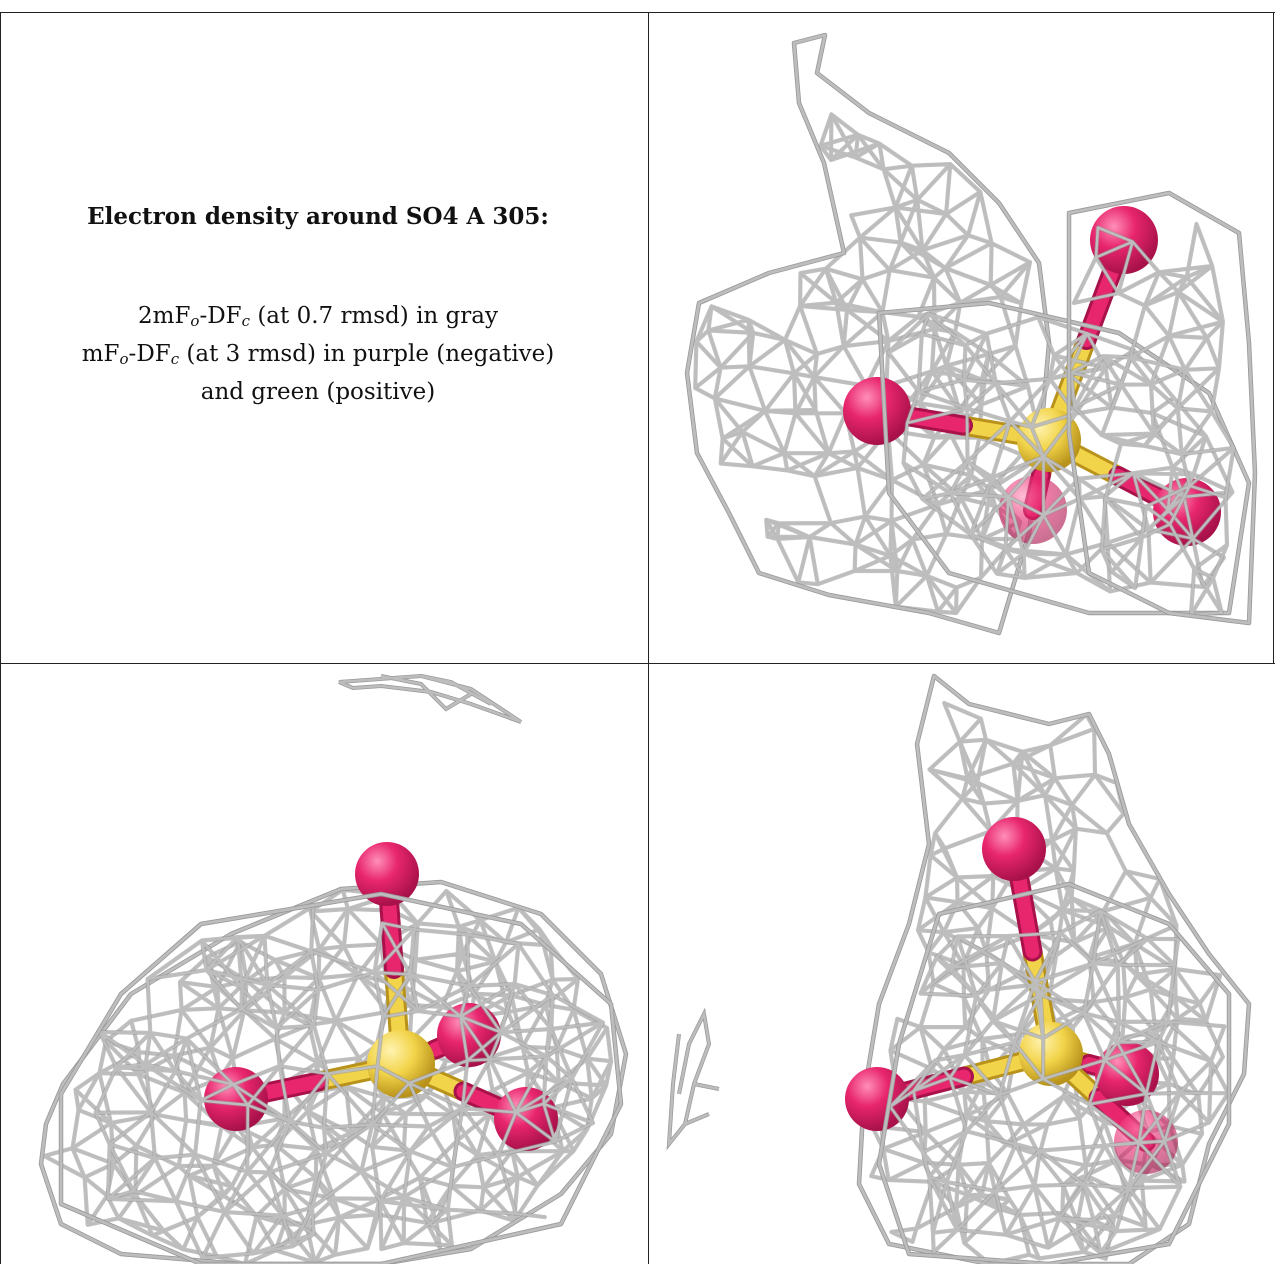  Describe the element at coordinates (149, 354) in the screenshot. I see `caption-line-2-part: -DF` at that location.